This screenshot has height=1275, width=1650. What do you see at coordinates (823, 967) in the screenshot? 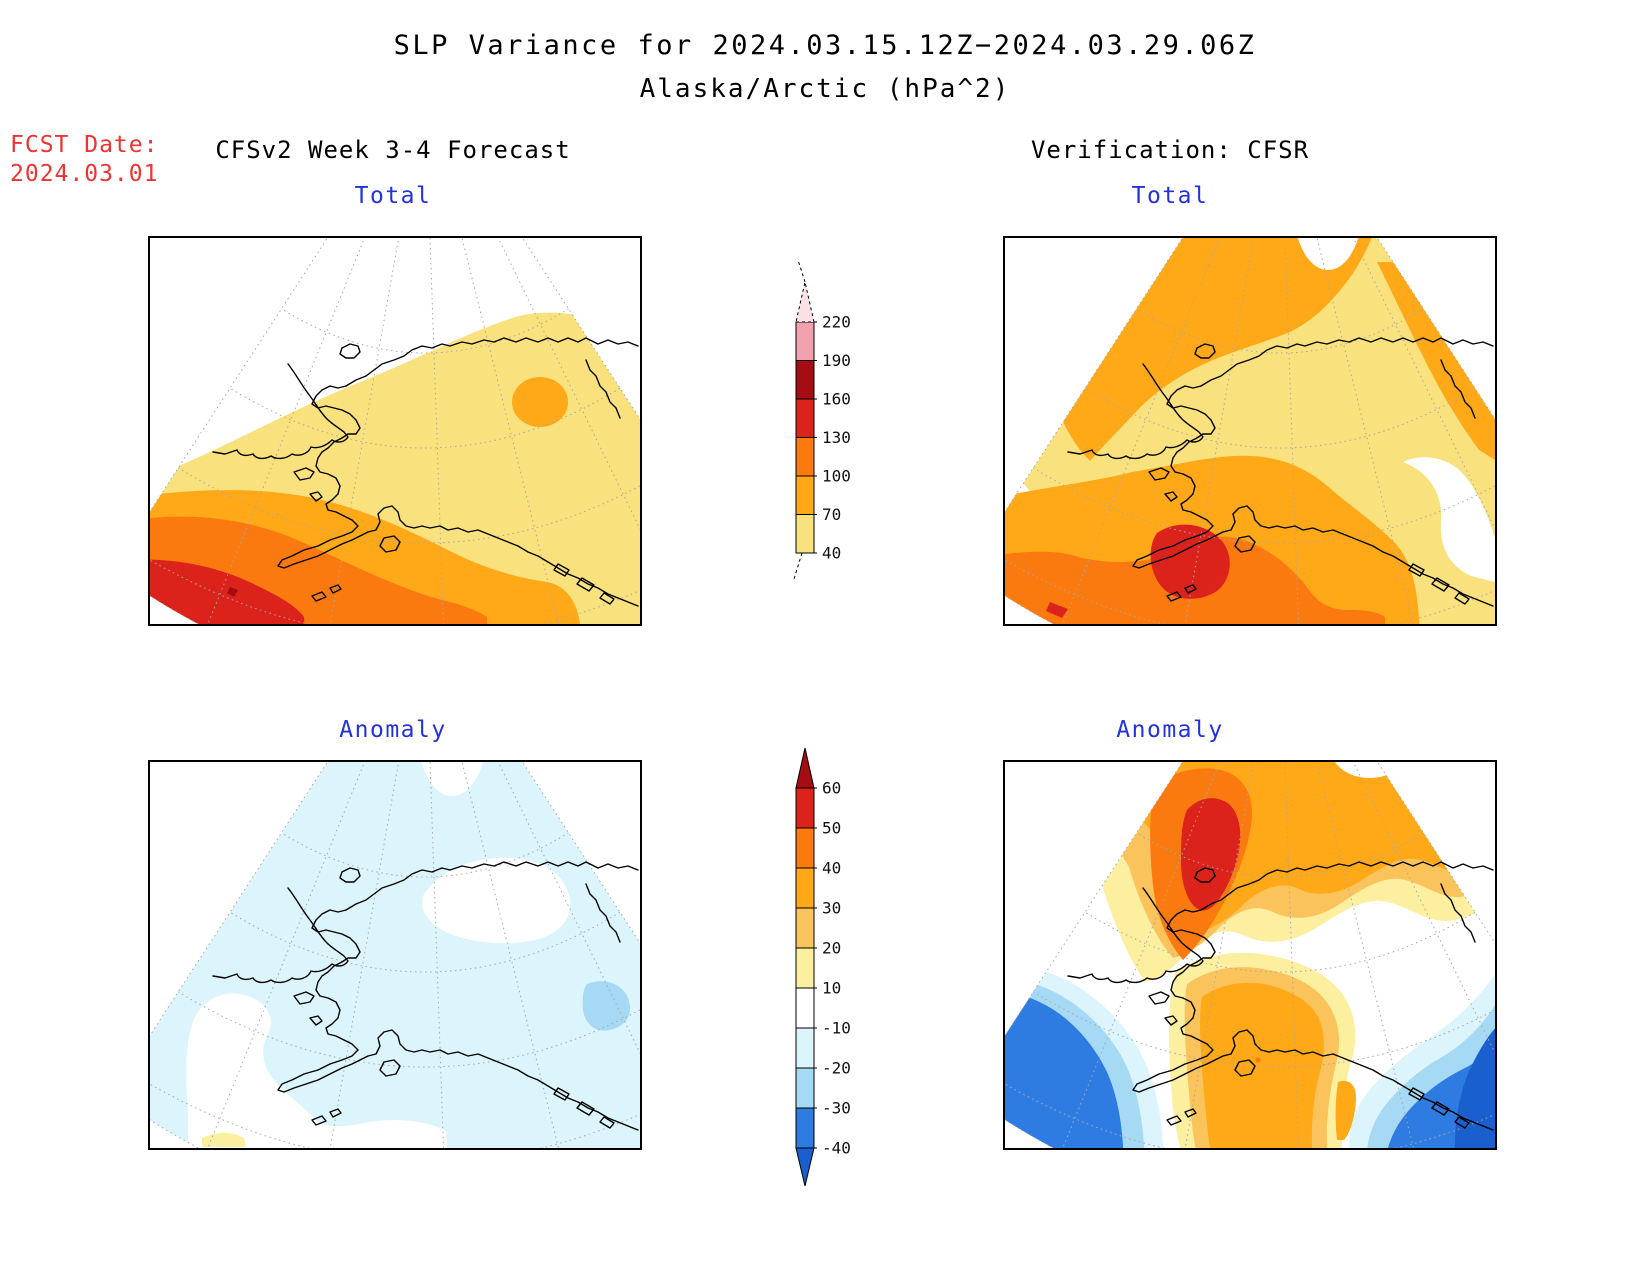
I see `colorbar-anomaly: 60 50 40 30 20 10 -10 -20 -30 -40` at bounding box center [823, 967].